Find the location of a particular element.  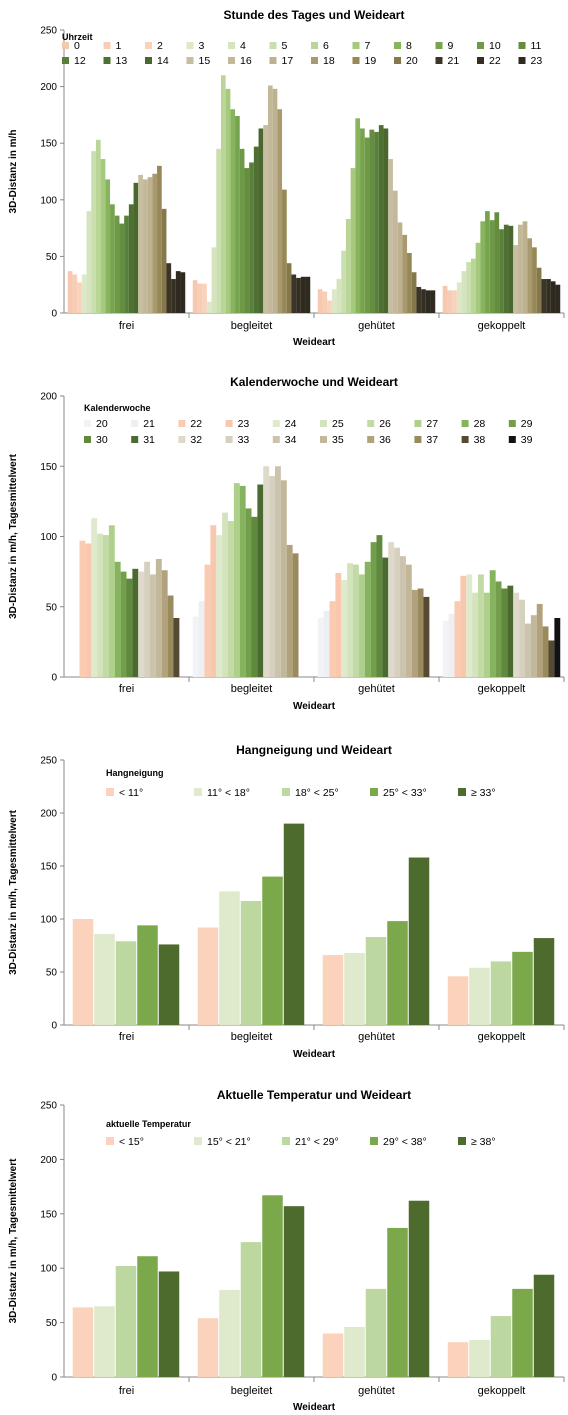

legend-label: 18° < 25° is located at coordinates (317, 793).